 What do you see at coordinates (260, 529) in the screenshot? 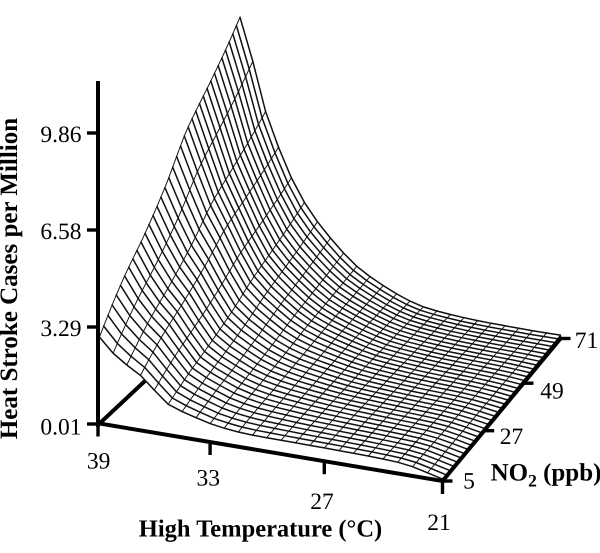
I see `svg-text: High Temperature (°C)` at bounding box center [260, 529].